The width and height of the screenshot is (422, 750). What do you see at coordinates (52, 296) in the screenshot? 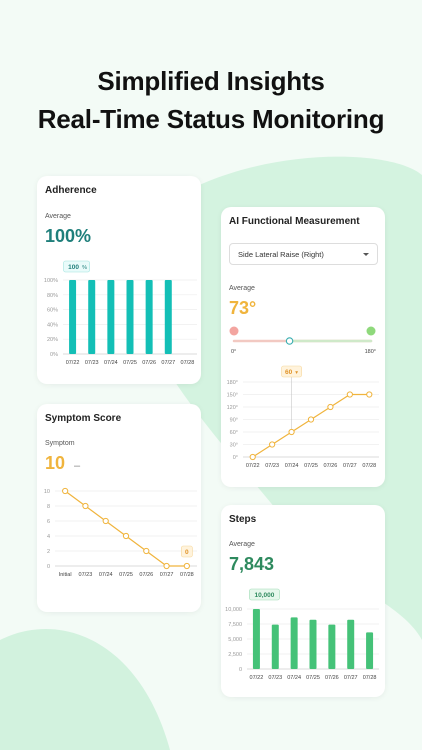
I see `adherence-y-tick-label: 80%` at bounding box center [52, 296].